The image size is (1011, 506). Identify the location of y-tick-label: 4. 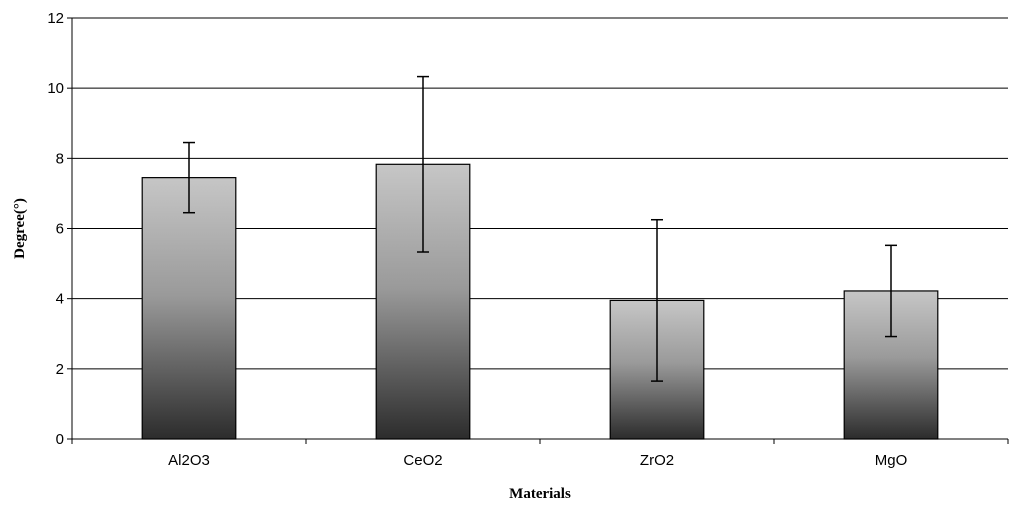
(60, 299).